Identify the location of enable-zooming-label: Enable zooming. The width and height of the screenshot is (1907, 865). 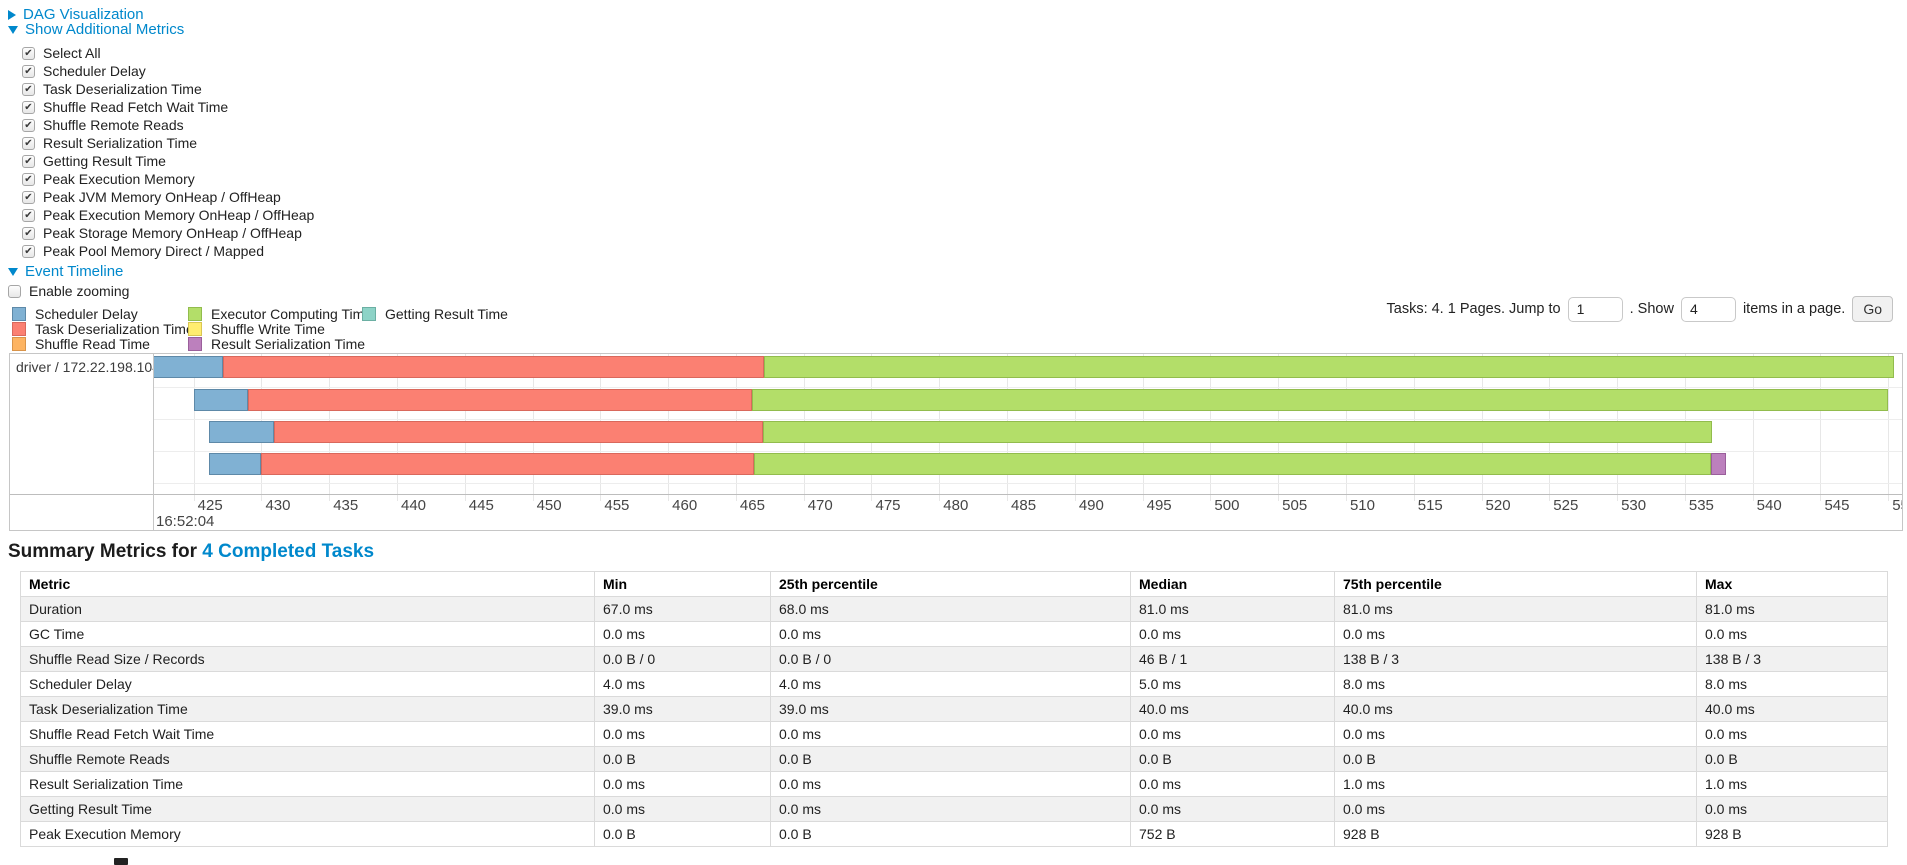
(79, 291).